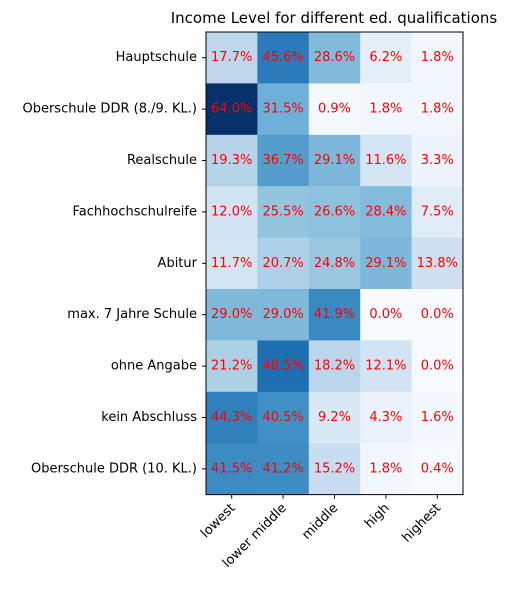 This screenshot has height=590, width=525. I want to click on x-tick-label: middle, so click(320, 522).